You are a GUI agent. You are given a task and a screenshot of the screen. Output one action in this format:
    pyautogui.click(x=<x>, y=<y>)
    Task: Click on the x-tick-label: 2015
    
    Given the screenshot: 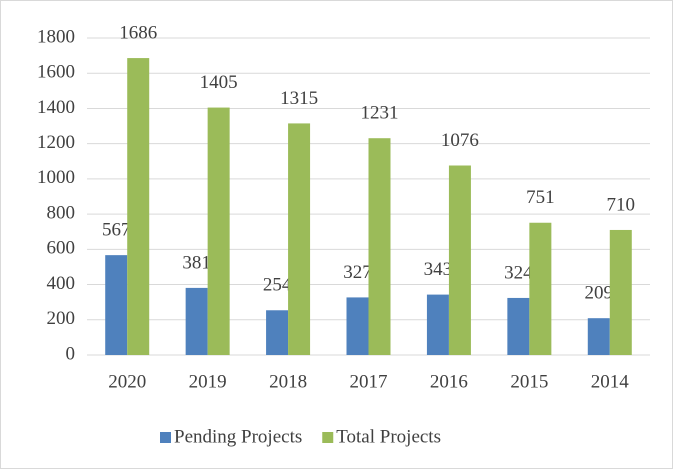 What is the action you would take?
    pyautogui.click(x=529, y=381)
    